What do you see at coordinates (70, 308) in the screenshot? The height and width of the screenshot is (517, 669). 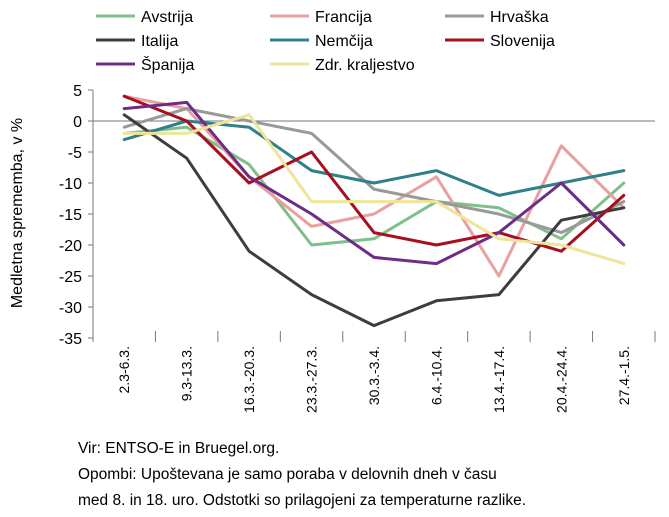 I see `y-tick-label: -30` at bounding box center [70, 308].